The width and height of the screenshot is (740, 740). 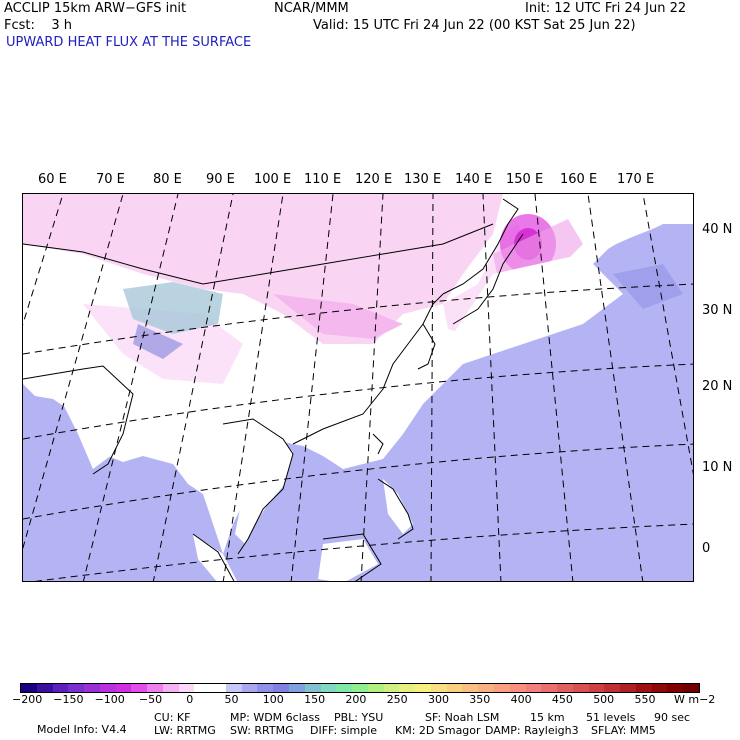 I want to click on lon-label-160e: 160 E, so click(x=579, y=179).